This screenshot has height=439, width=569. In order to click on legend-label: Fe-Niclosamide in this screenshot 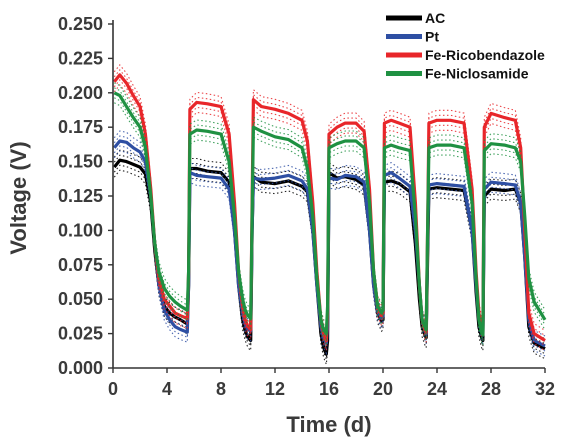, I will do `click(477, 74)`.